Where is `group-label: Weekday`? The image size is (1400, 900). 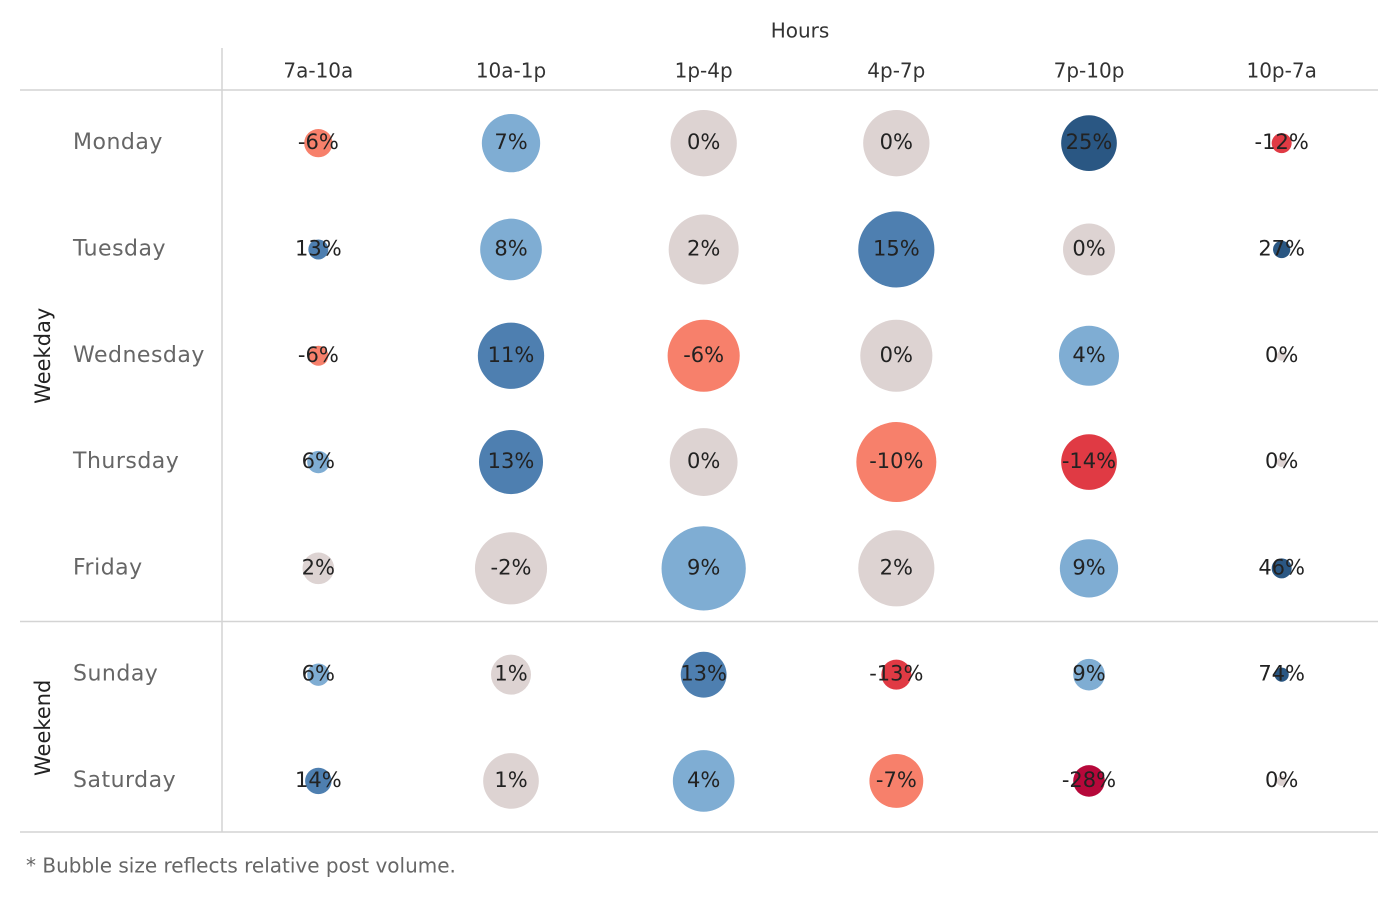
group-label: Weekday is located at coordinates (43, 356).